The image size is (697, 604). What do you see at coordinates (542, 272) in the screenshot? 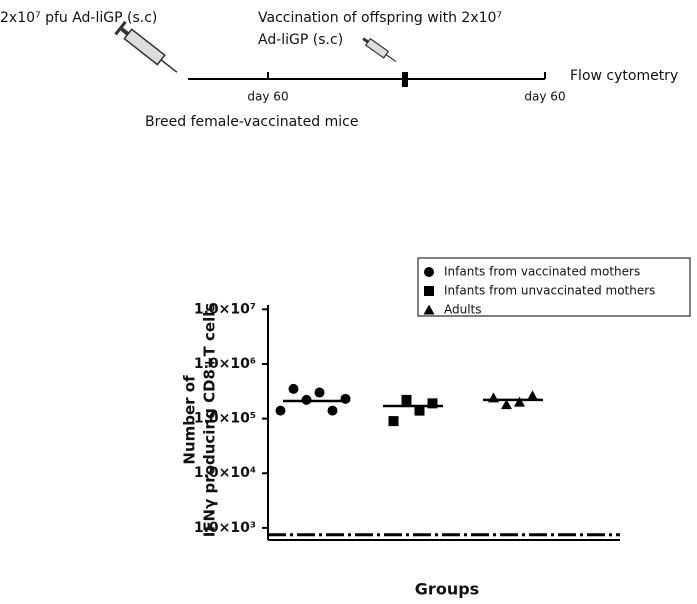
I see `legend-label: Infants from vaccinated mothers` at bounding box center [542, 272].